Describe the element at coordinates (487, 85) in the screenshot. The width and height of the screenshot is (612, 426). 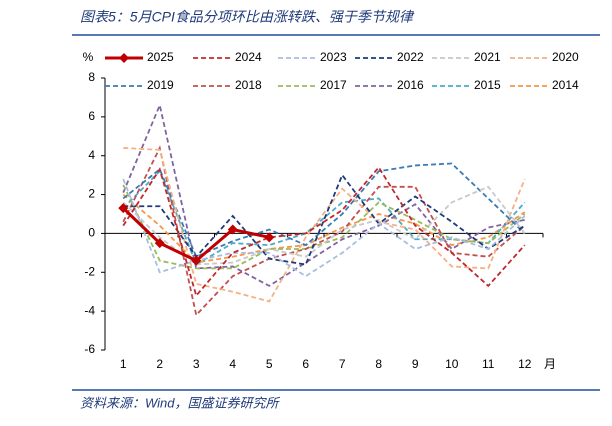
I see `legend-label: 2015` at that location.